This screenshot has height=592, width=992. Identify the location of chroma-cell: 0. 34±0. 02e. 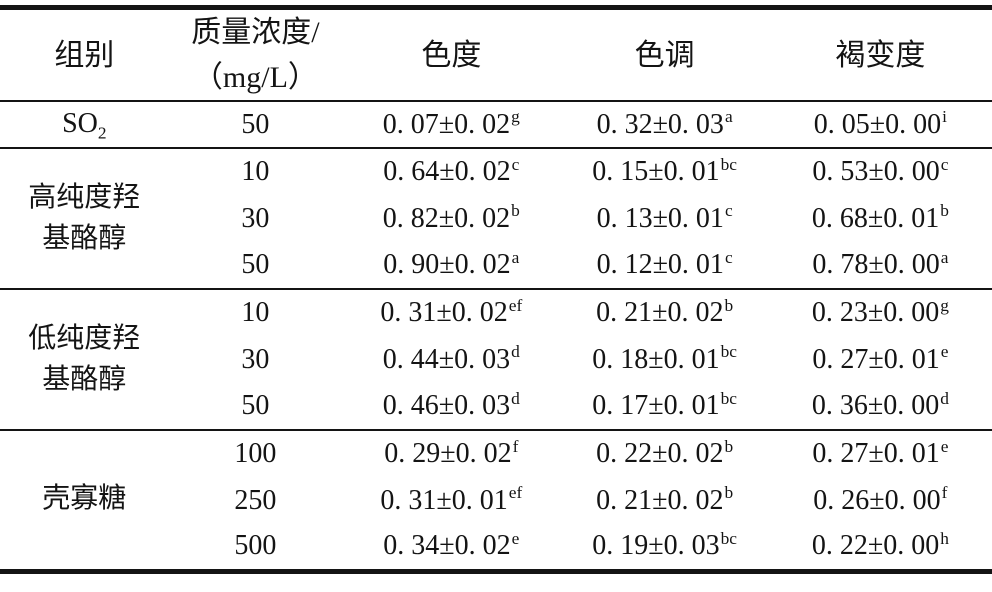
(451, 548).